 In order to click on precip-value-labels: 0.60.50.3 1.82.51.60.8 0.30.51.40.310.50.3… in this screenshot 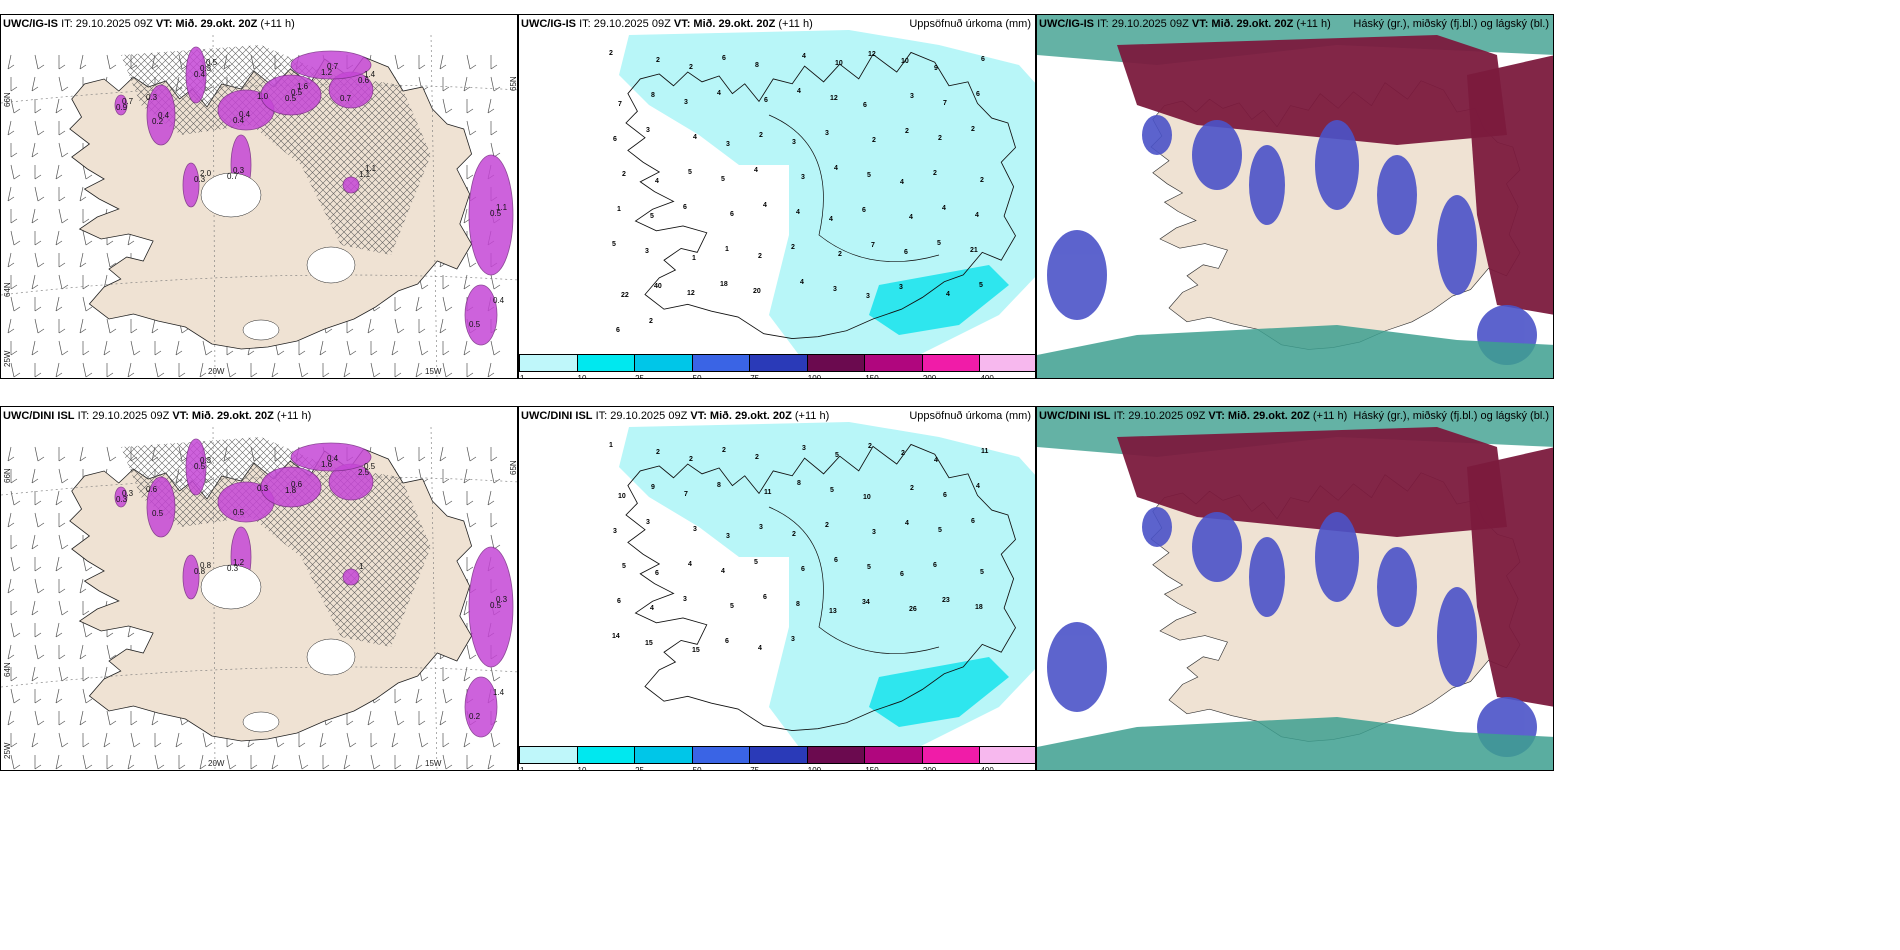, I will do `click(312, 587)`.